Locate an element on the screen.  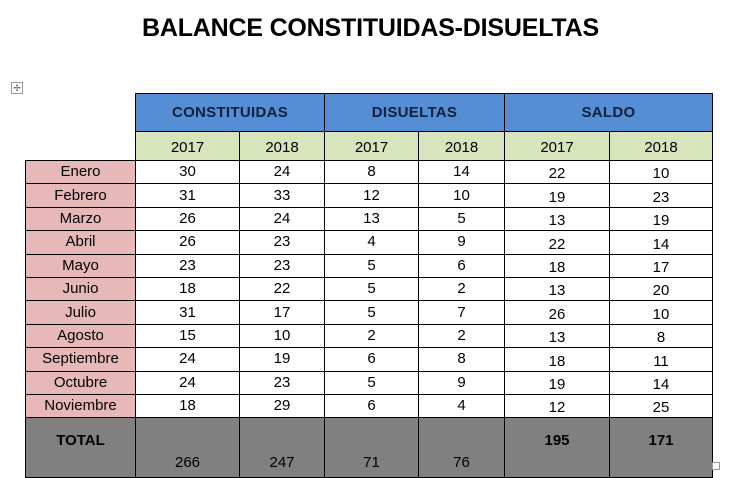
table-row: Agosto 15 10 2 2 13 8 is located at coordinates (369, 336).